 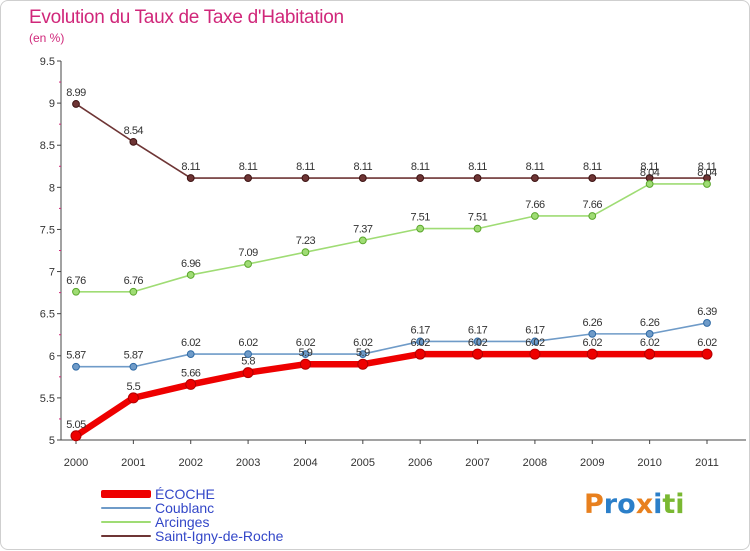 I want to click on legend-item: Coublanc, so click(x=211, y=508).